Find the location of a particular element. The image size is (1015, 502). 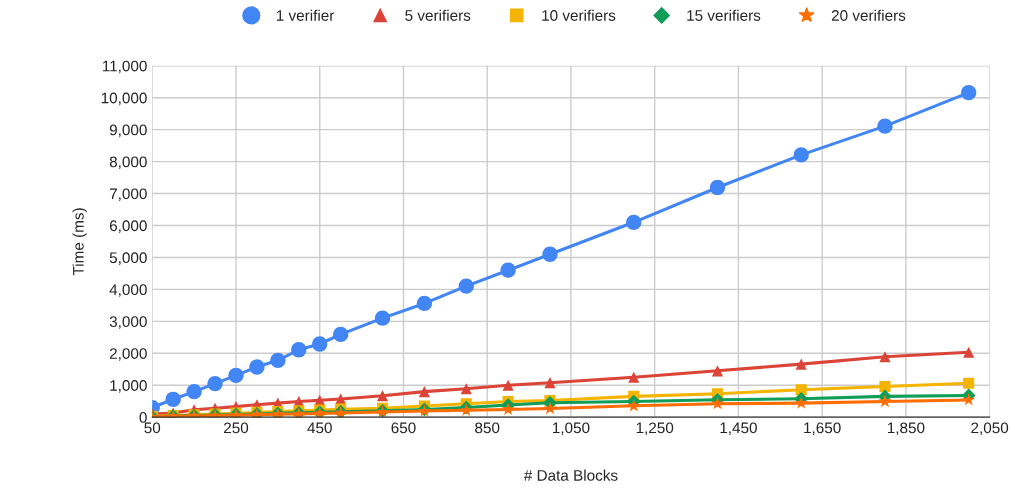

y-tick-label: 2,000 is located at coordinates (128, 354).